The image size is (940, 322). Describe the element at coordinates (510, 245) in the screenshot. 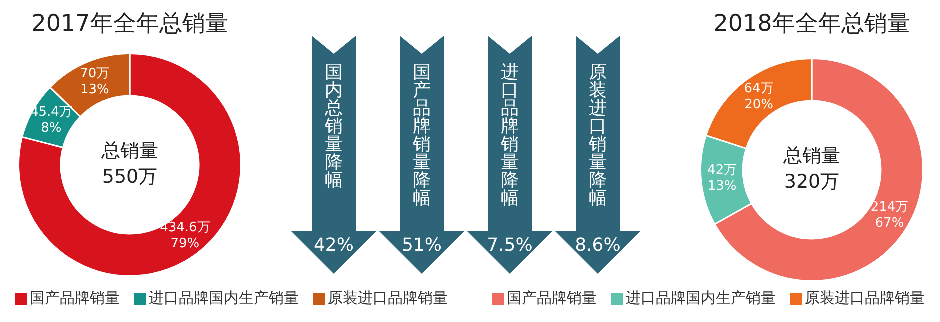

I see `text: 7.5%` at that location.